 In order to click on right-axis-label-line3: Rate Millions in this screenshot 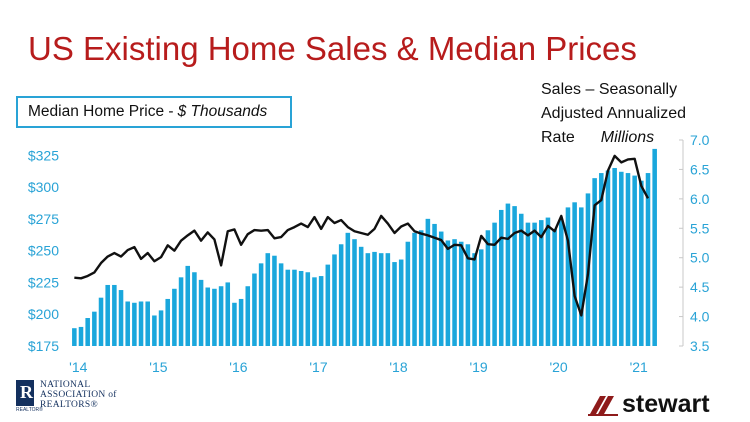, I will do `click(613, 138)`.